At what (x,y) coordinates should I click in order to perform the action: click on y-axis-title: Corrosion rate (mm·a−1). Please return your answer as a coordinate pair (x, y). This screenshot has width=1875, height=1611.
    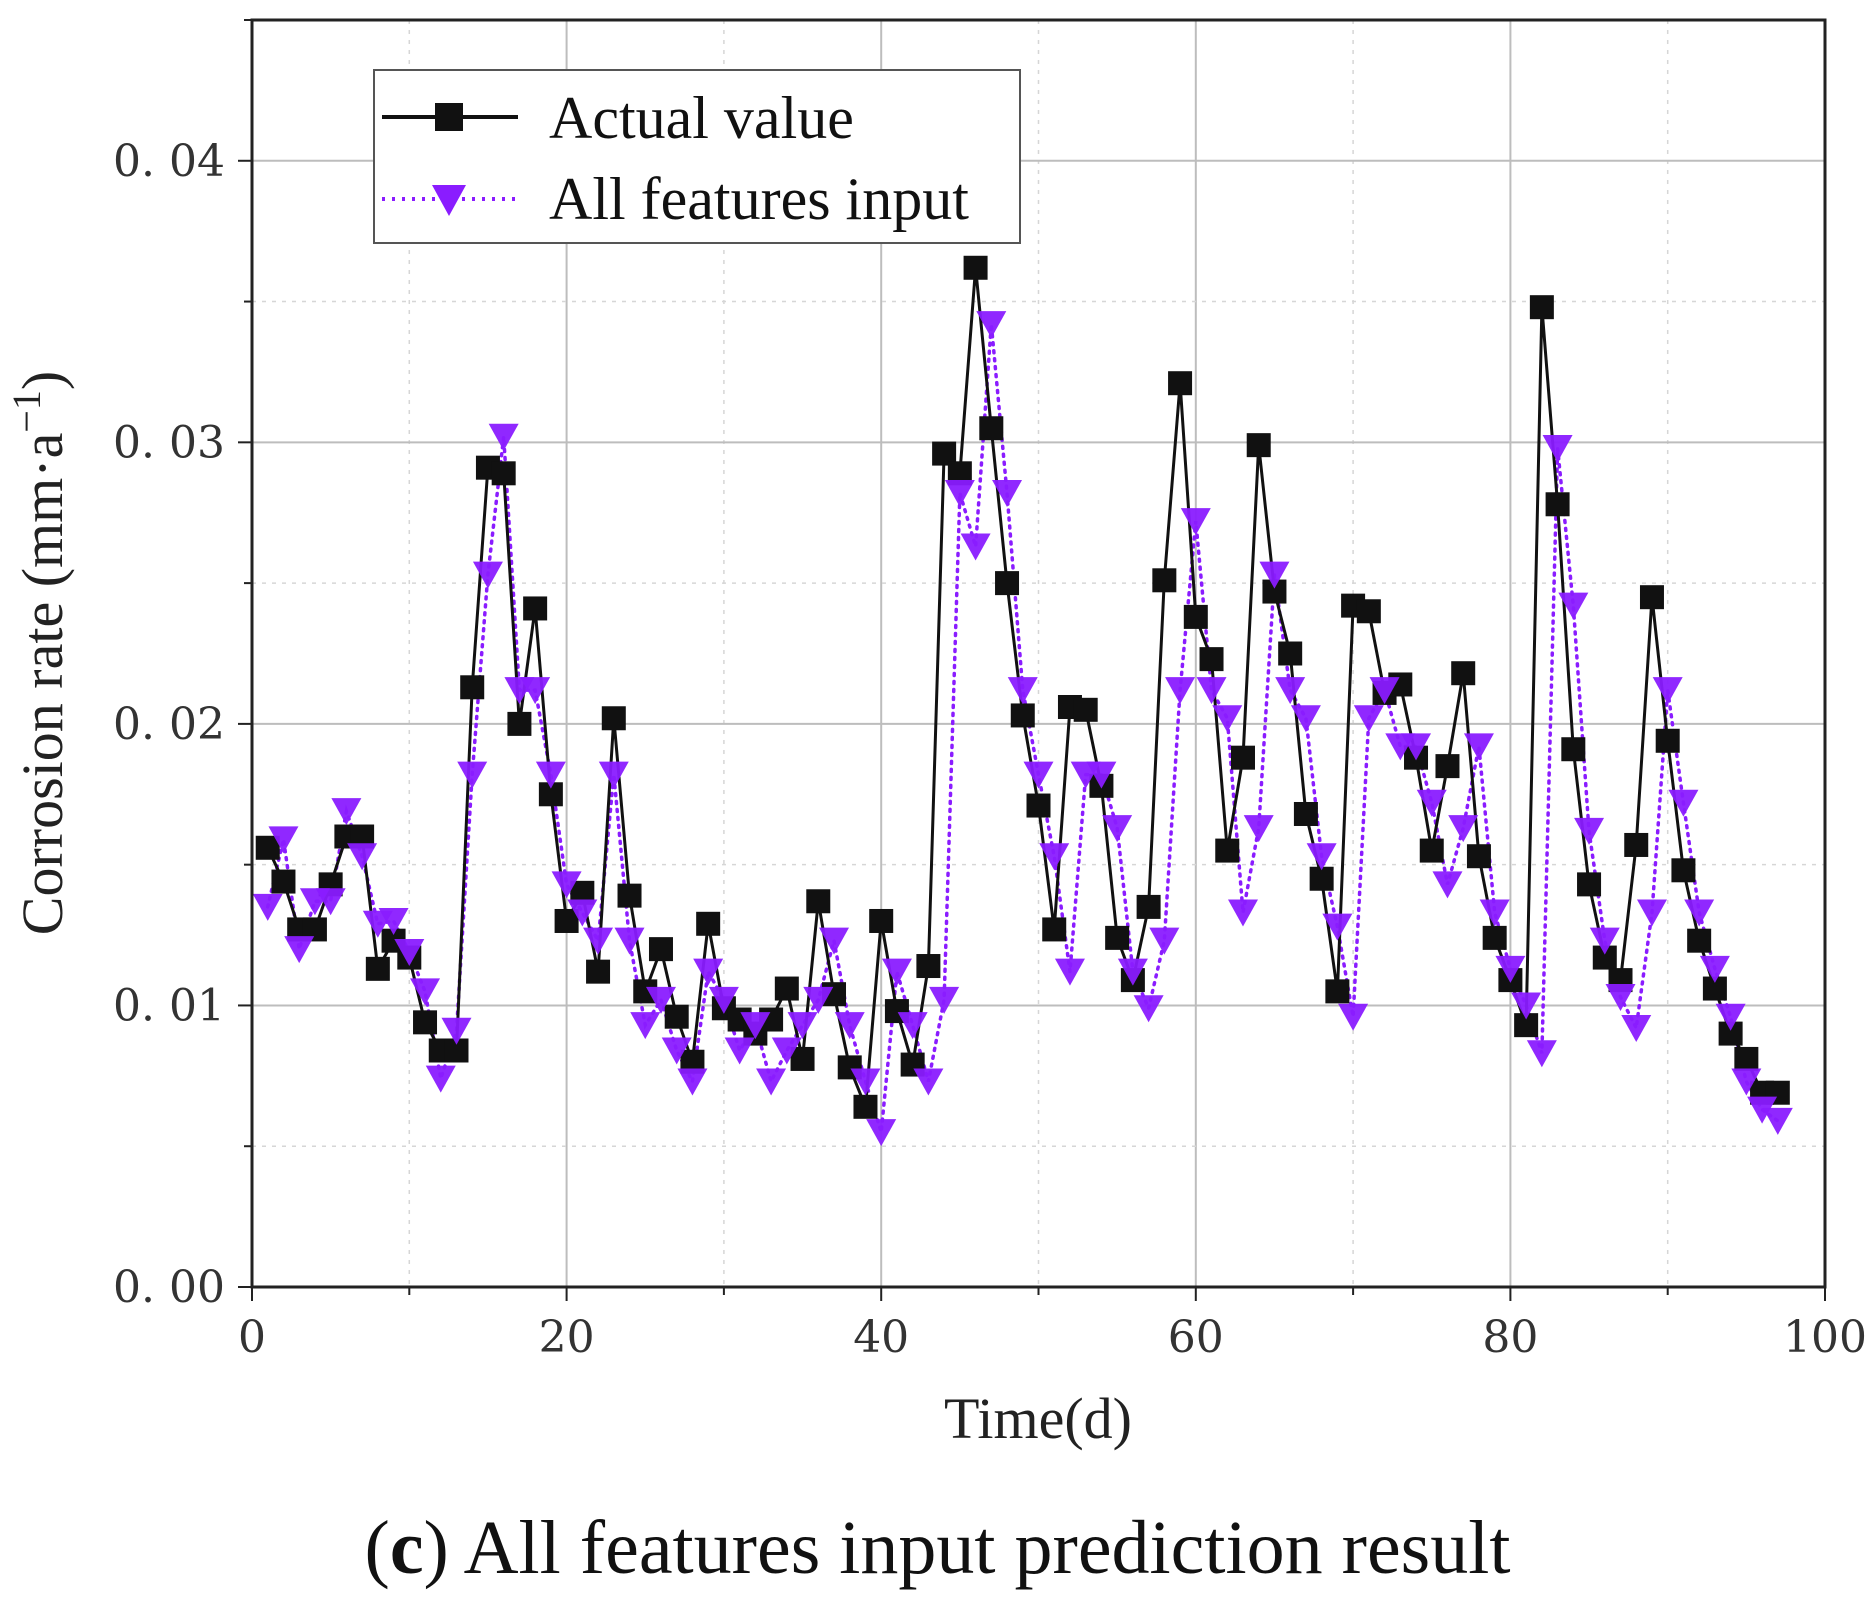
    Looking at the image, I should click on (39, 653).